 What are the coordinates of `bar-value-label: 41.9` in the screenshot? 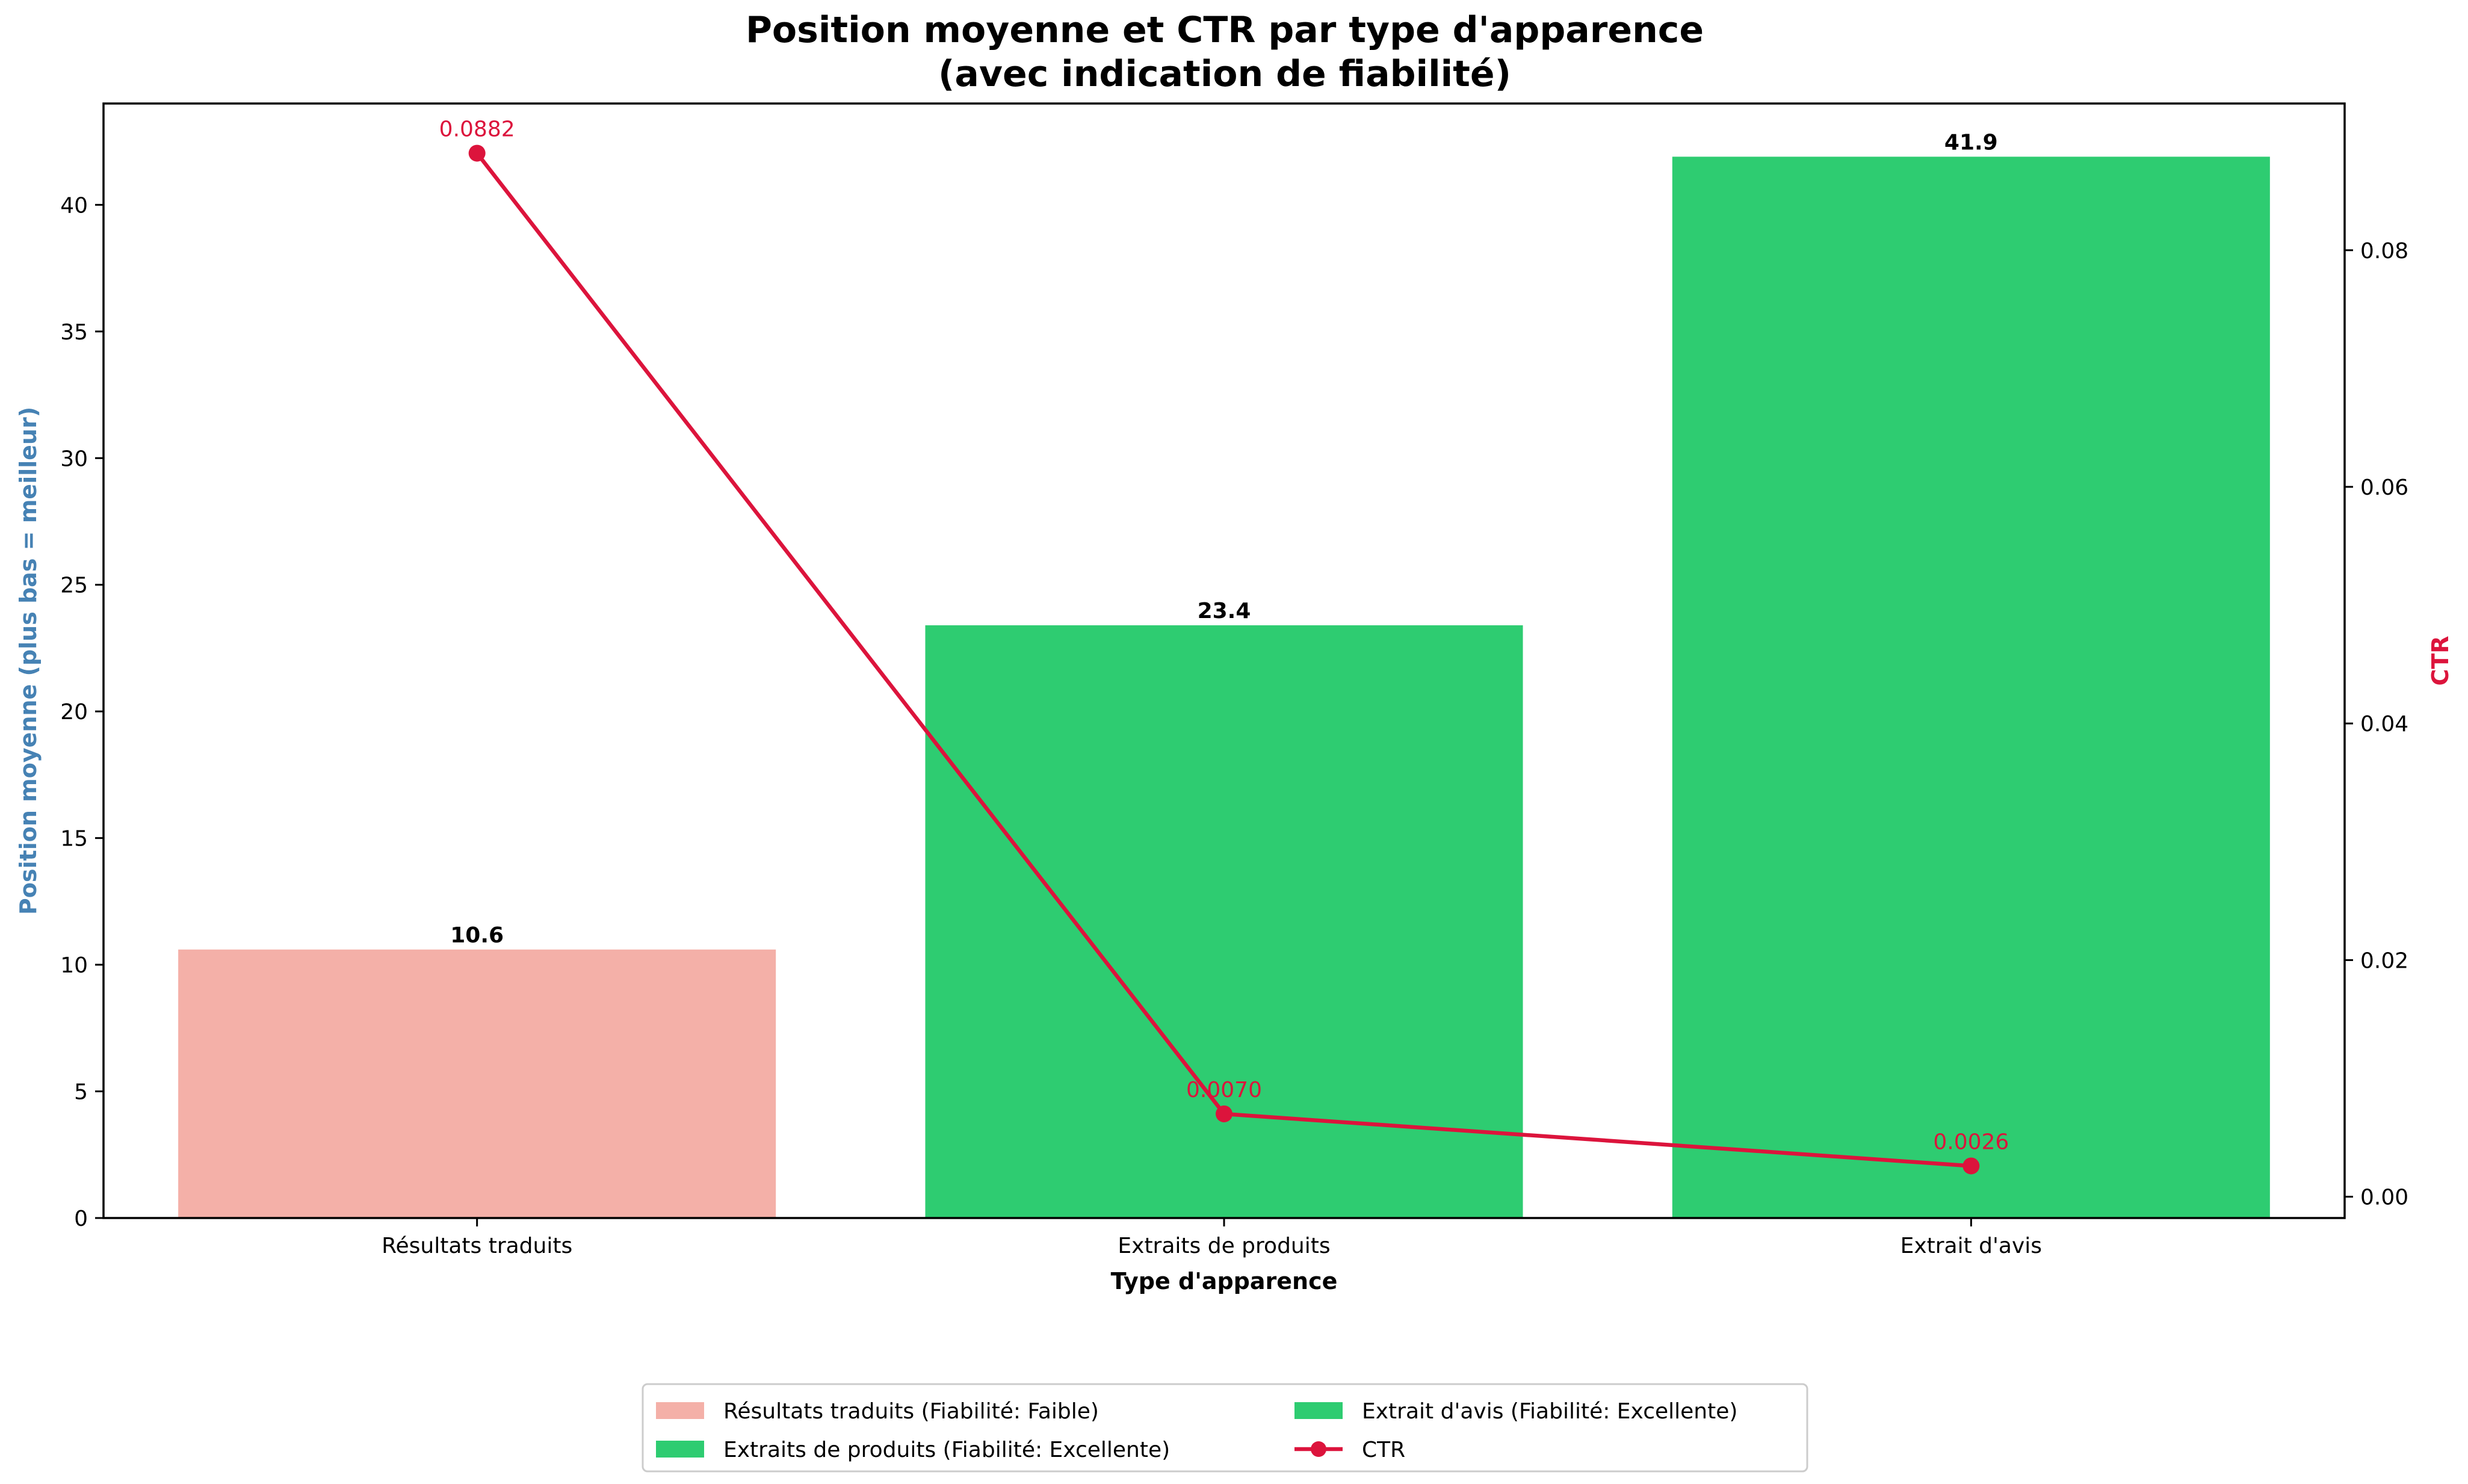 It's located at (1971, 142).